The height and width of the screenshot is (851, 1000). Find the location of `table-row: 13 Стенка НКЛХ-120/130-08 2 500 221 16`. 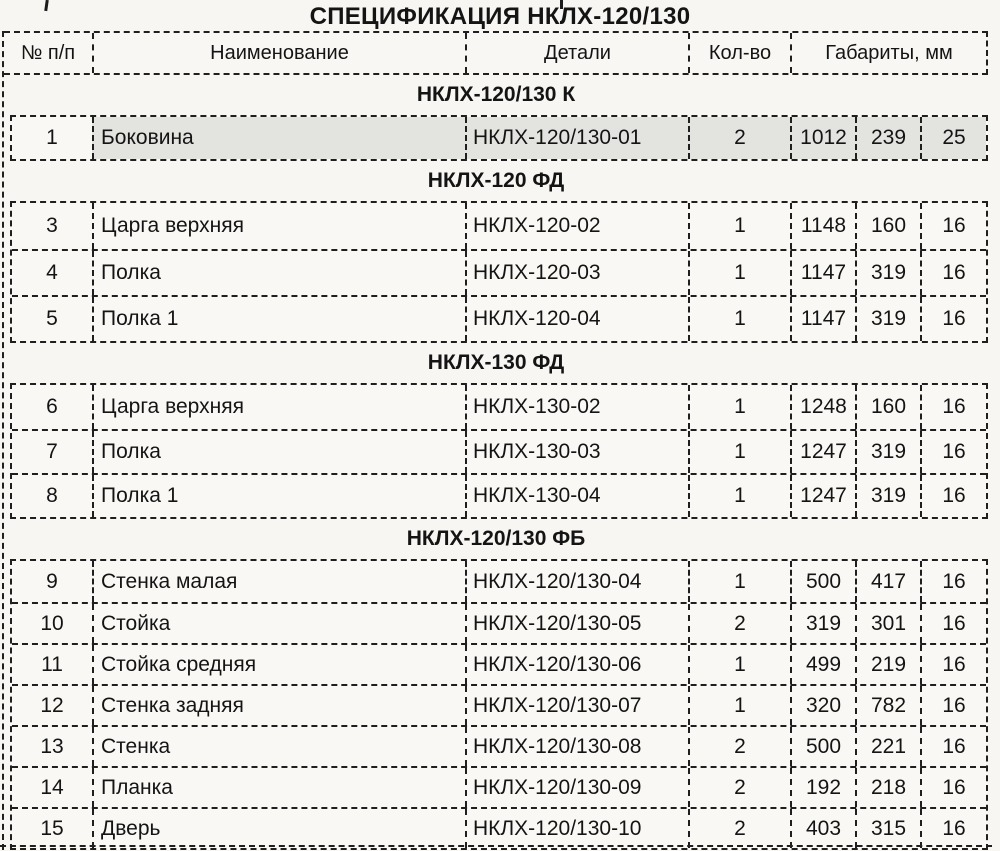

table-row: 13 Стенка НКЛХ-120/130-08 2 500 221 16 is located at coordinates (499, 745).